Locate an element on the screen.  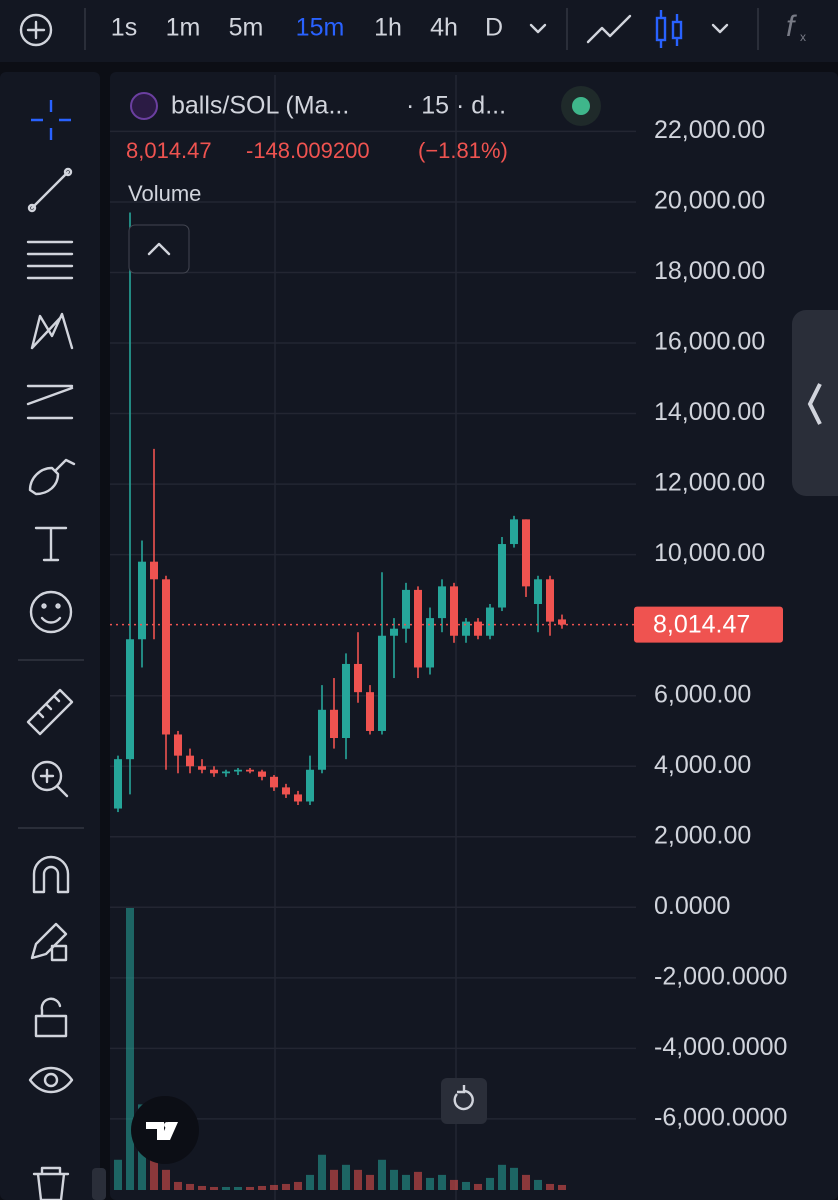
scroll-handle is located at coordinates (99, 1184).